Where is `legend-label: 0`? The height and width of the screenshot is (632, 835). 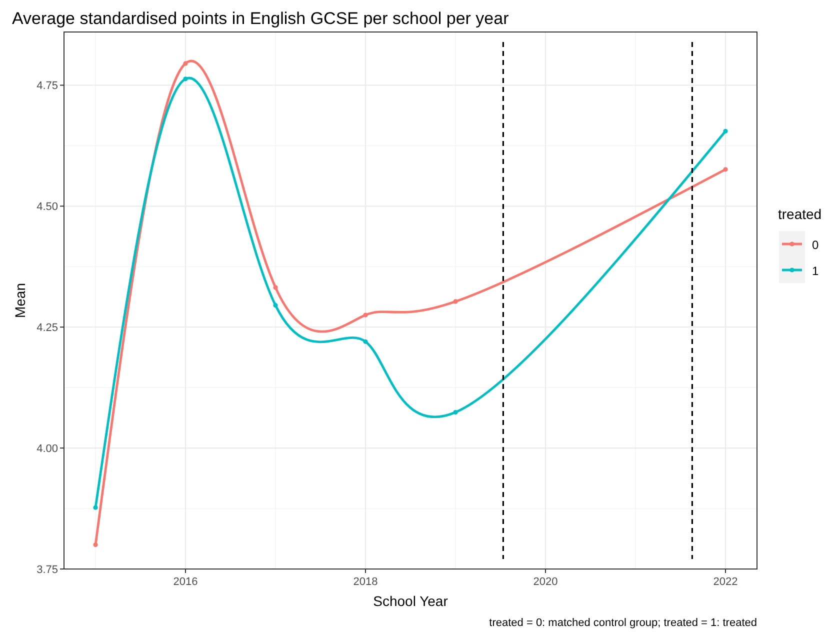
legend-label: 0 is located at coordinates (815, 245).